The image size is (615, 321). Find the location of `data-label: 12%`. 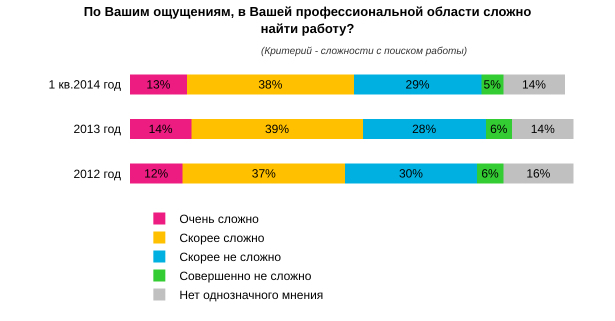

data-label: 12% is located at coordinates (156, 173).